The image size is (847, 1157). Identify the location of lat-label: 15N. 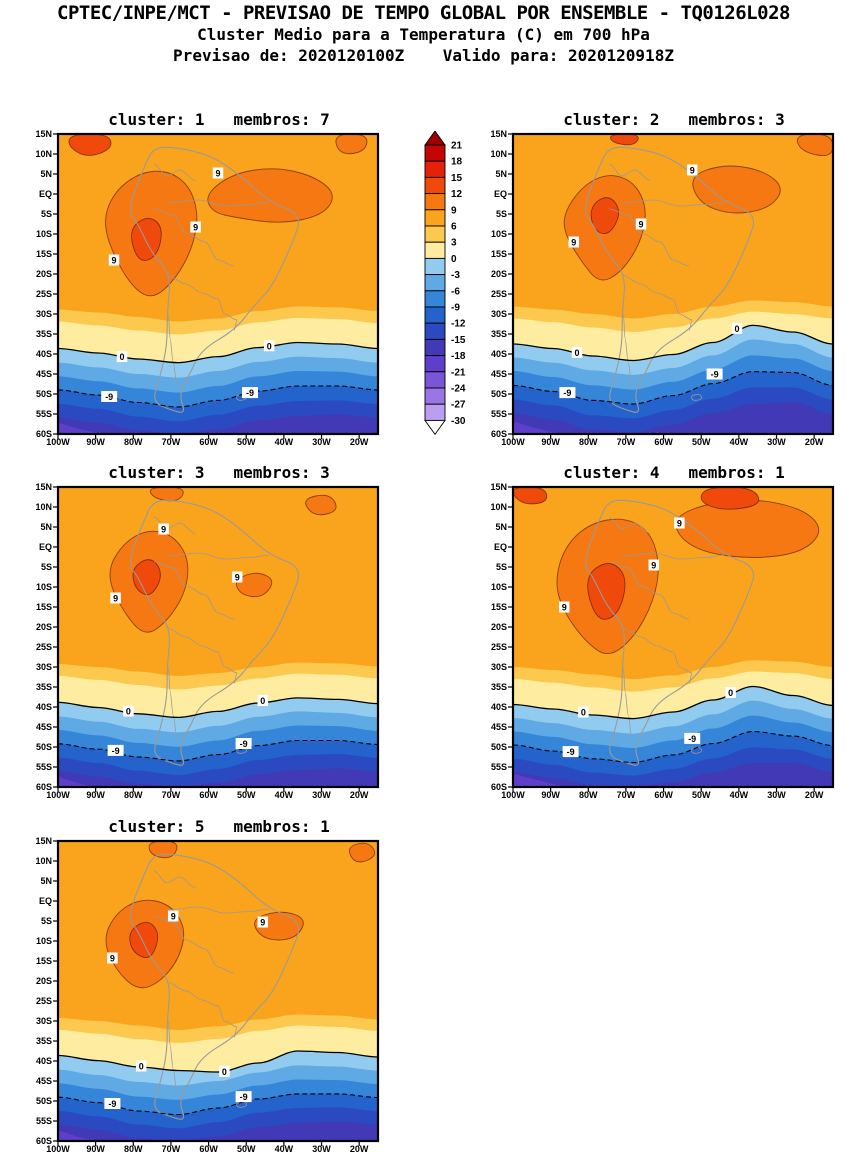
(498, 487).